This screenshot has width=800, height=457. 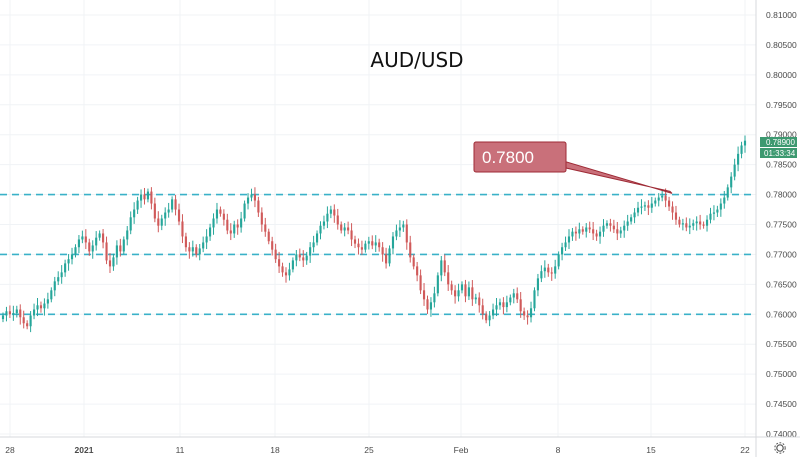 I want to click on y-tick-label: 0.80000, so click(x=781, y=75).